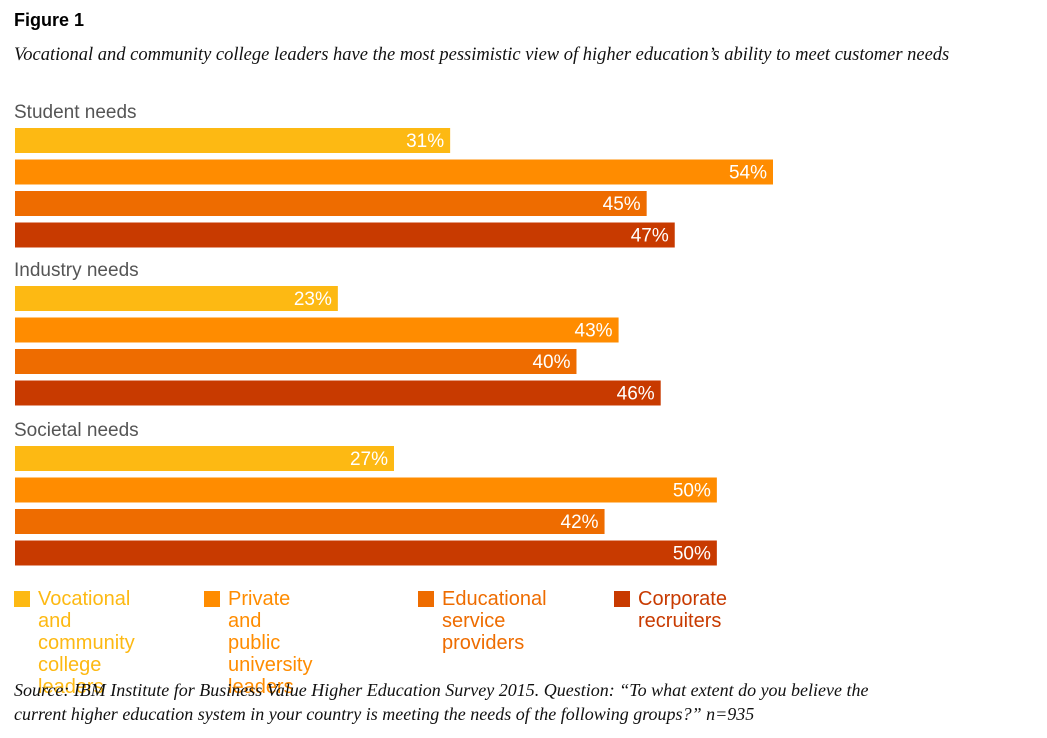  Describe the element at coordinates (682, 610) in the screenshot. I see `legend-label: Corporate recruiters` at that location.